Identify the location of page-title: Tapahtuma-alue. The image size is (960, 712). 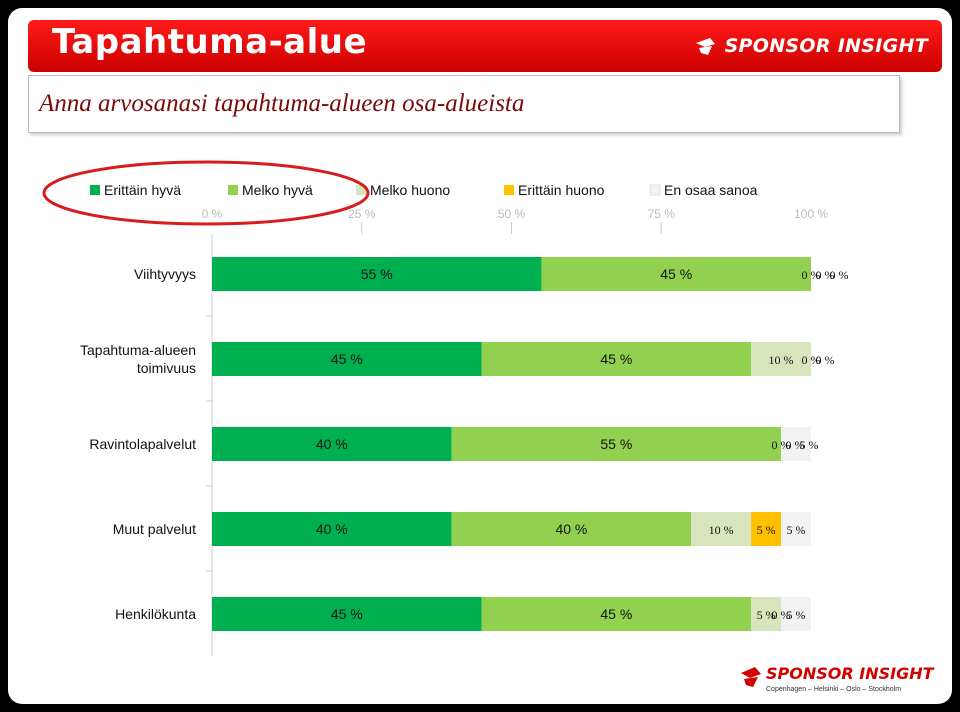
(210, 42).